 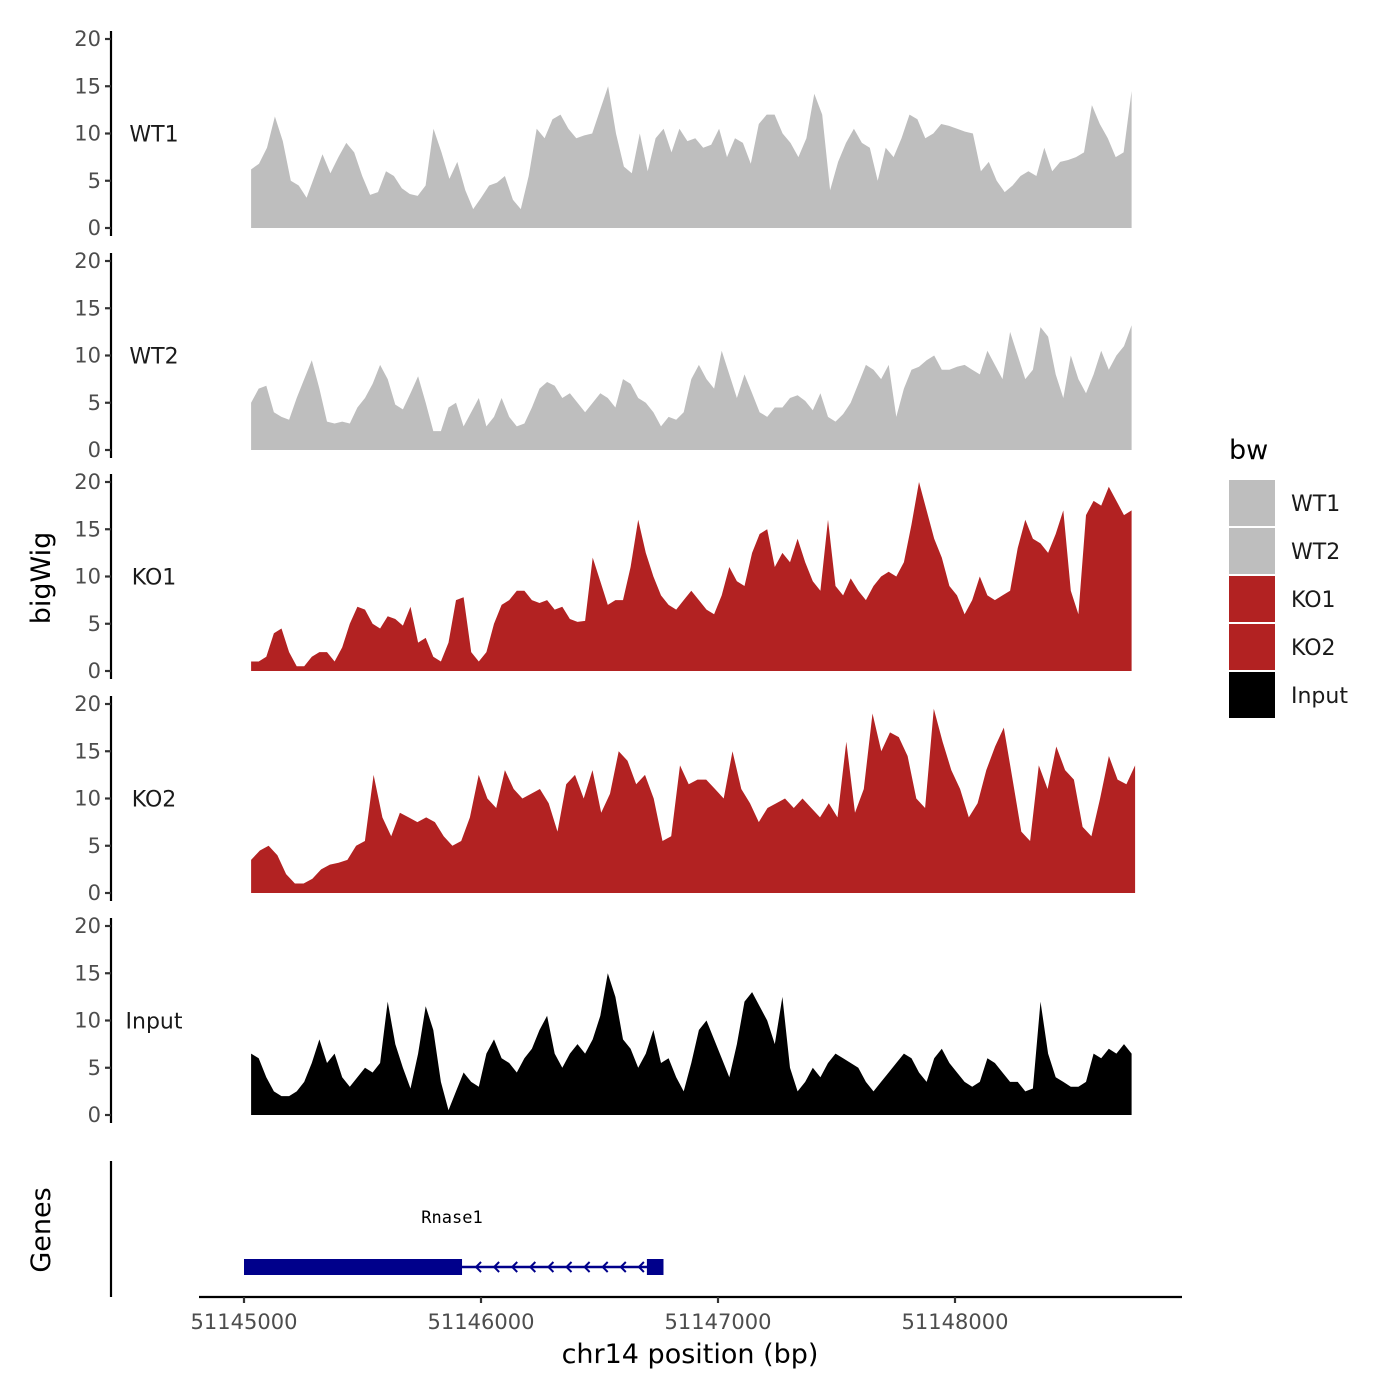 What do you see at coordinates (94, 450) in the screenshot?
I see `y-tick-label-wt2-0: 0` at bounding box center [94, 450].